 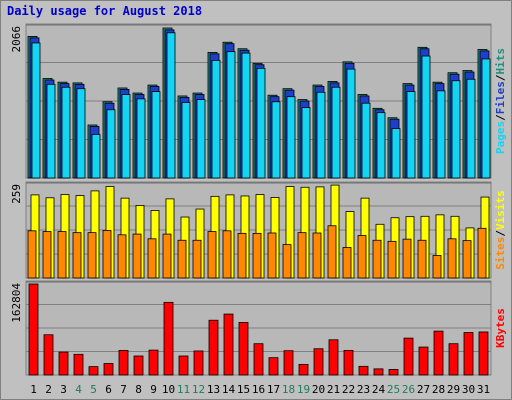 What do you see at coordinates (423, 389) in the screenshot?
I see `x-tick-day-27: 27` at bounding box center [423, 389].